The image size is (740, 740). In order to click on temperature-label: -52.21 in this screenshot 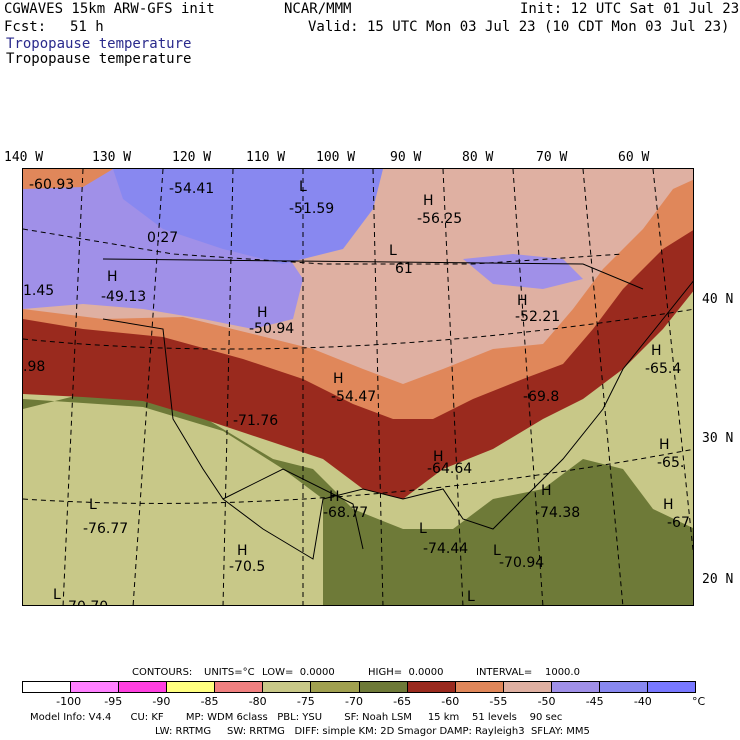, I will do `click(537, 317)`.